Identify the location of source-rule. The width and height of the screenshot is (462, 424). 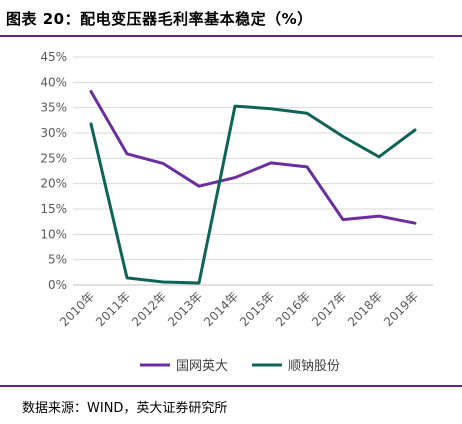
(231, 386).